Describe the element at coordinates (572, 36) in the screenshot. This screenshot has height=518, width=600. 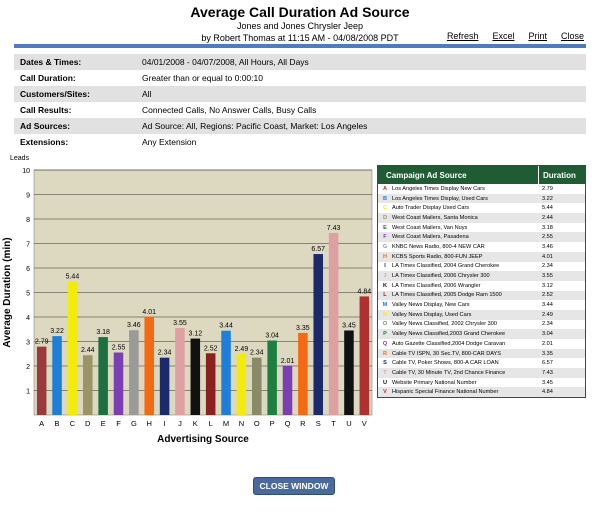
I see `close-link: Close` at that location.